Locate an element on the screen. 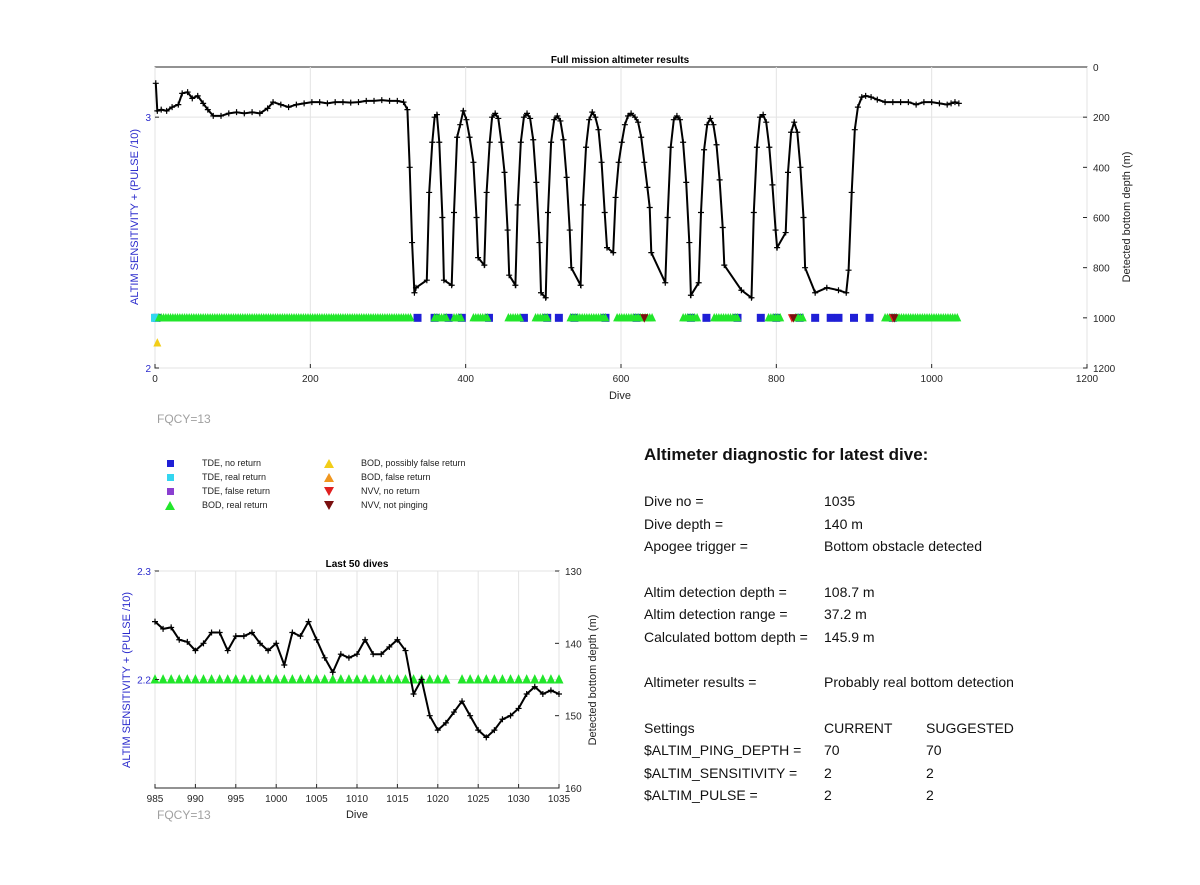 Image resolution: width=1200 pixels, height=885 pixels. legend-label: NVV, not pinging is located at coordinates (394, 505).